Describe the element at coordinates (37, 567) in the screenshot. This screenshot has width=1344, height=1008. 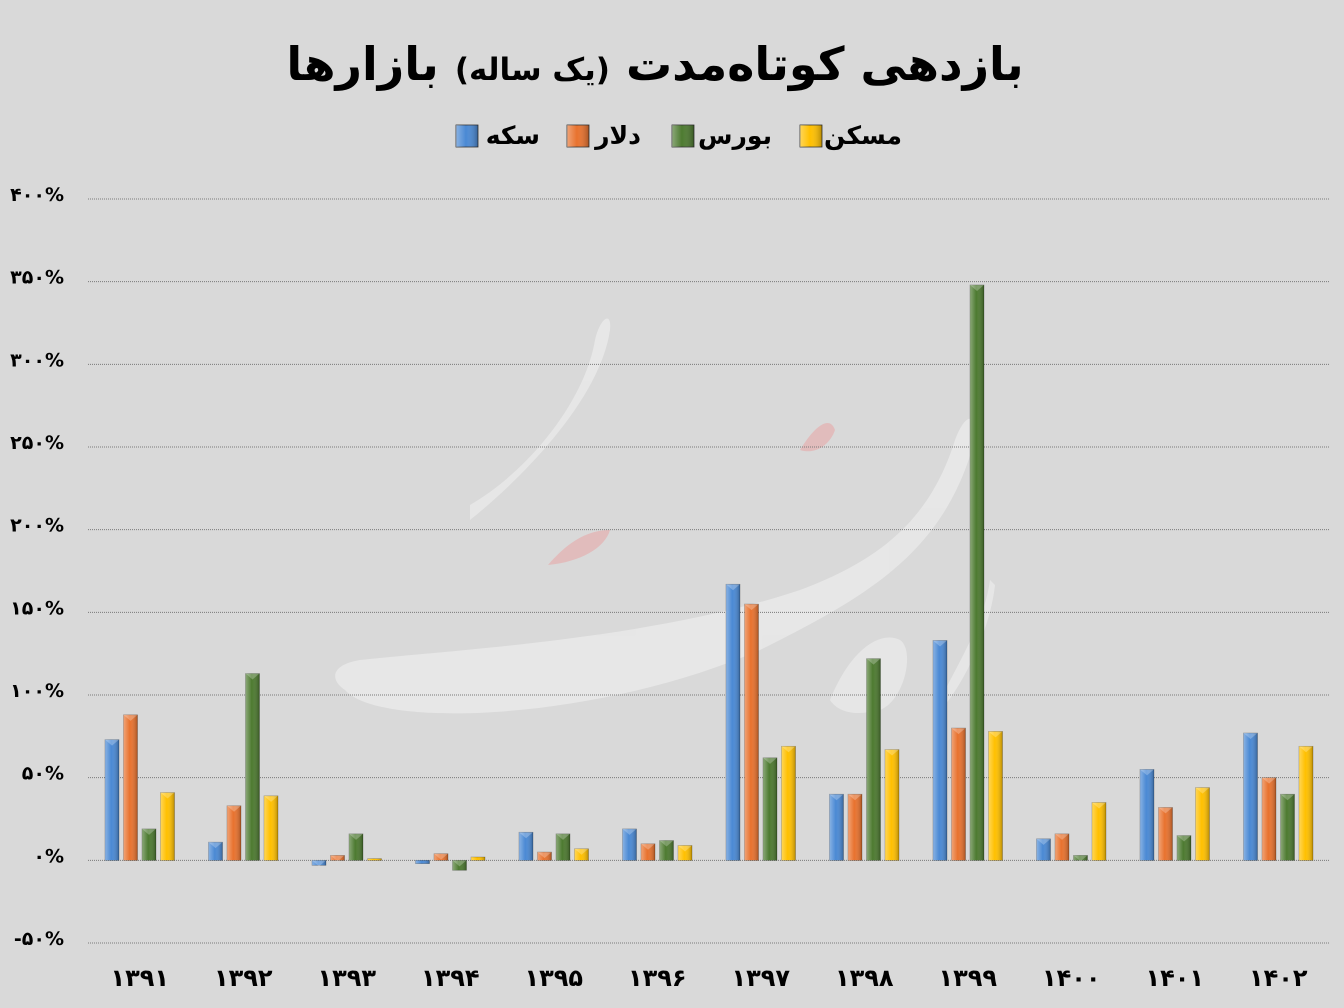
I see `y-axis-ticks: ۴۰۰% ۳۵۰% ۳۰۰% ۲۵۰% ۲۰۰% ۱۵۰% ۱۰۰% ۵۰% ۰% -۵۰%` at that location.